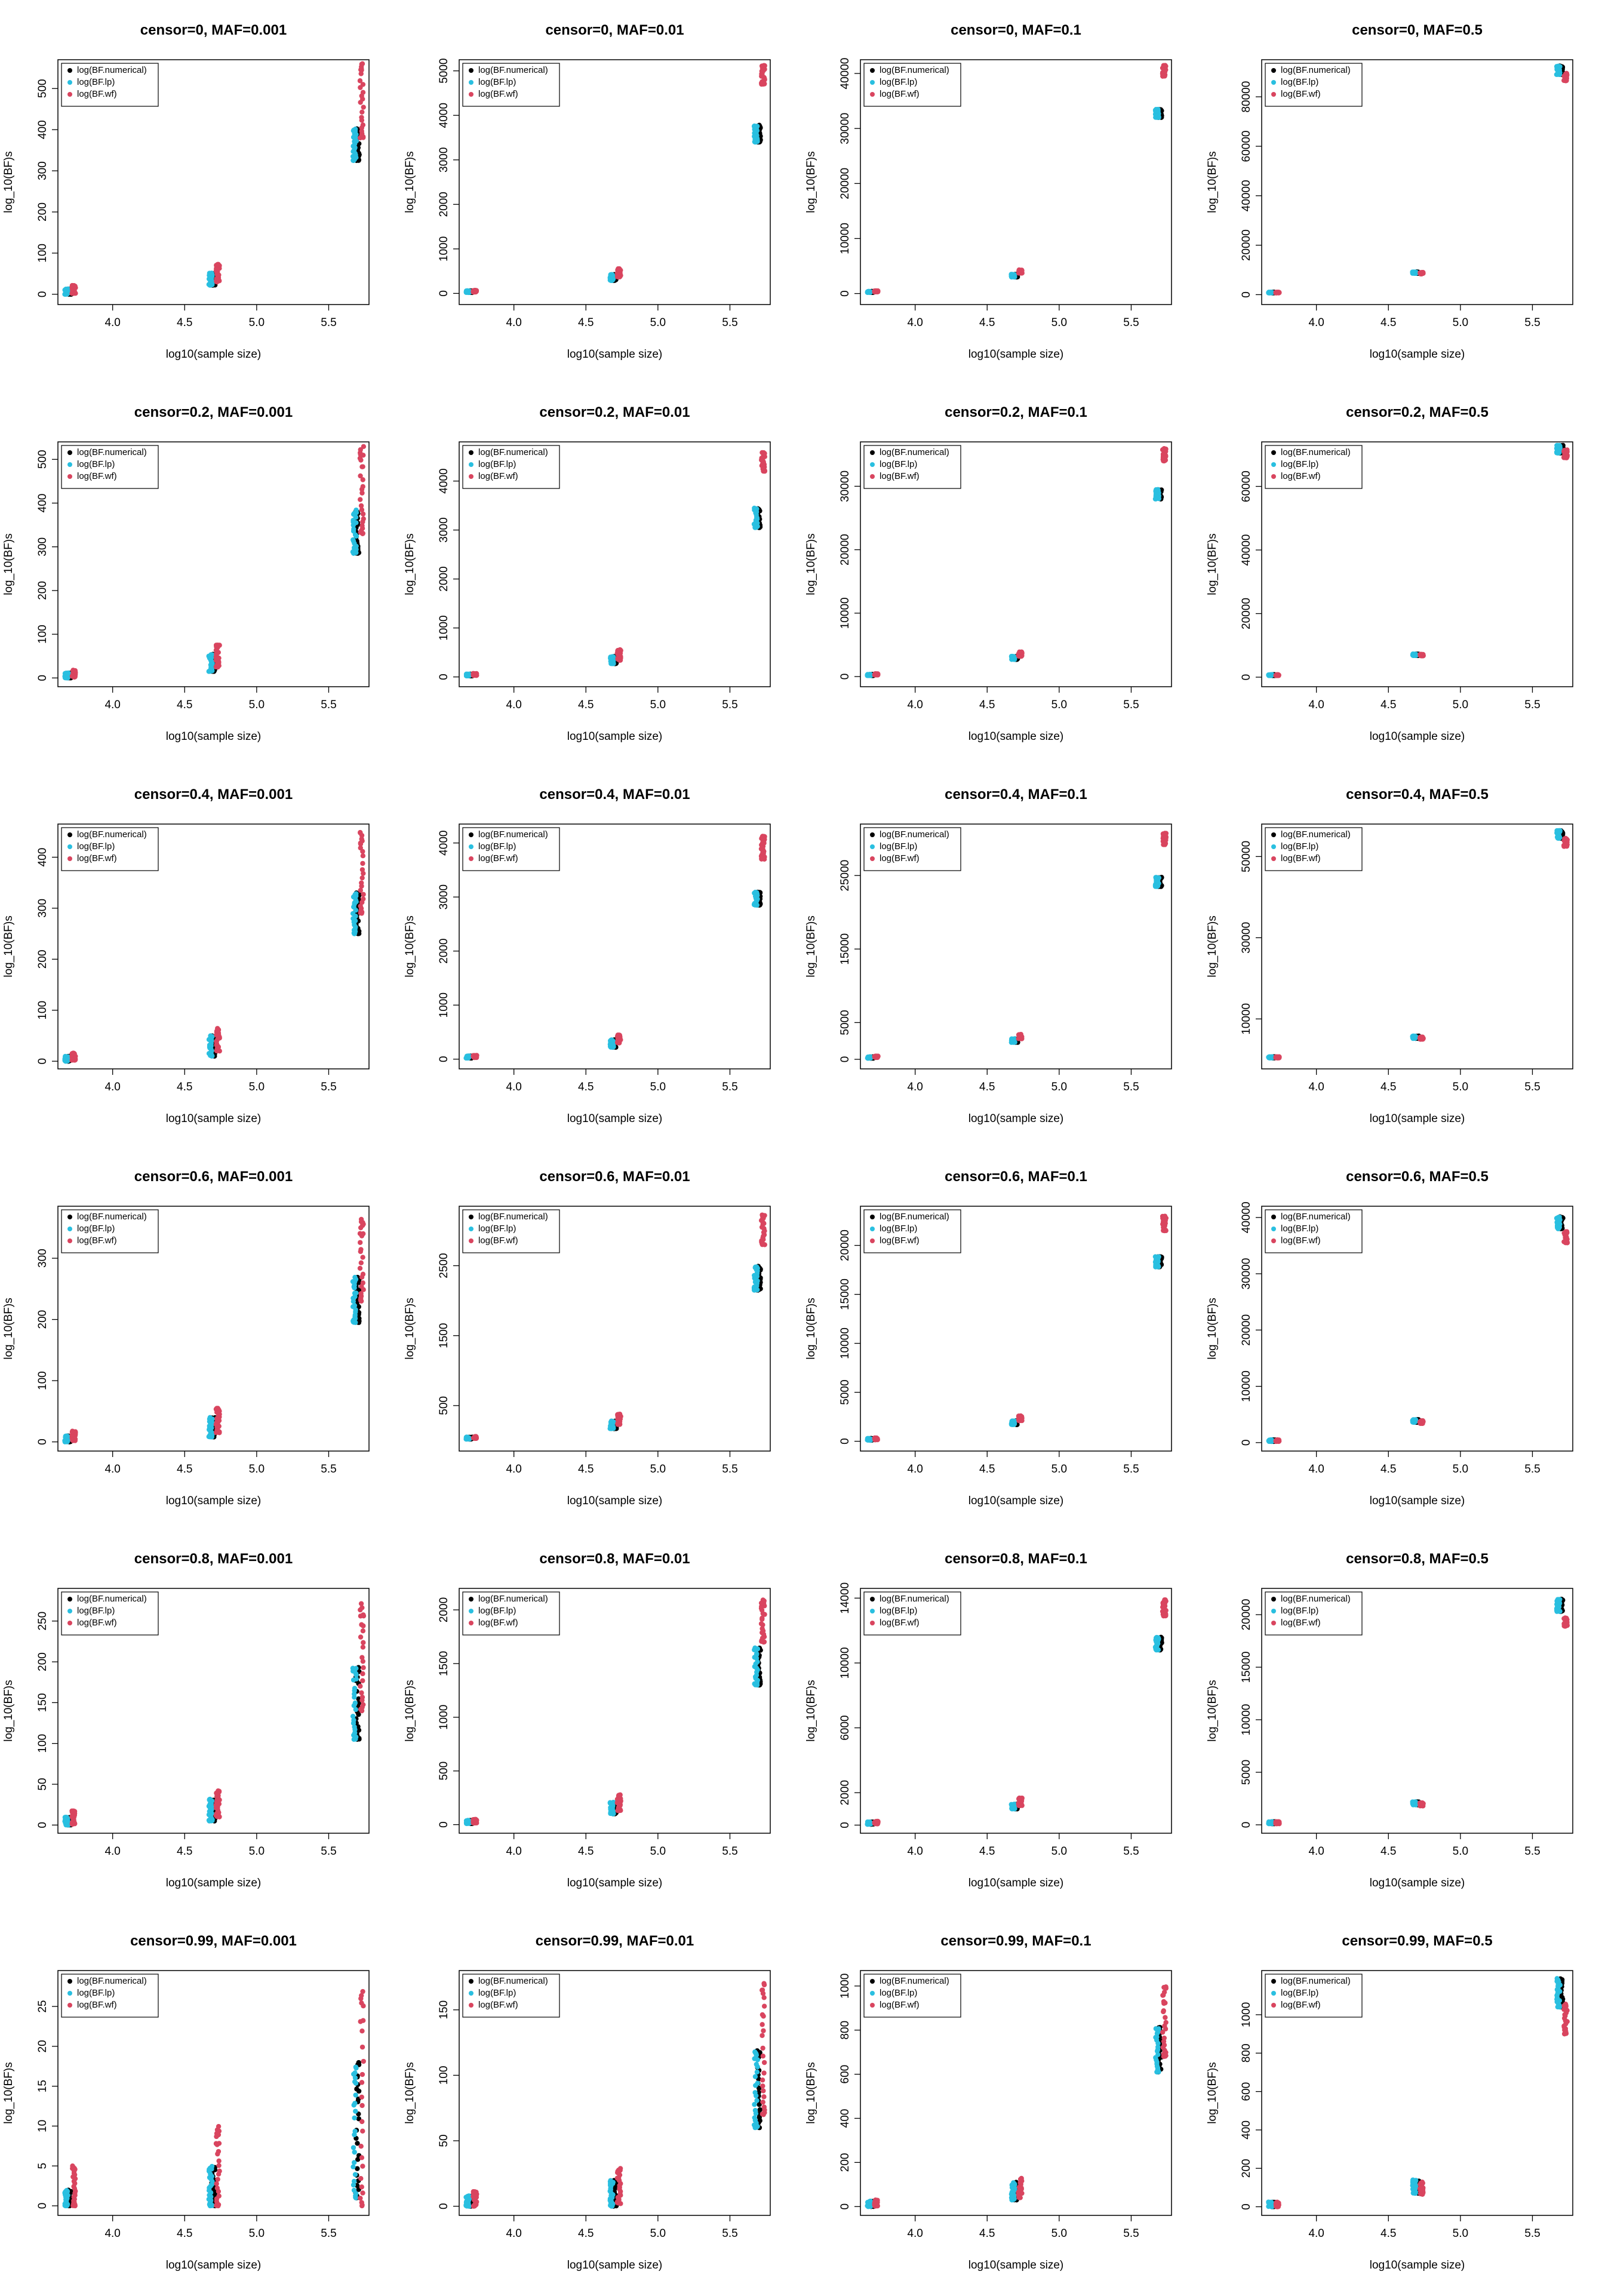 This screenshot has height=2296, width=1605. Describe the element at coordinates (444, 1405) in the screenshot. I see `y-tick-label: 500` at that location.